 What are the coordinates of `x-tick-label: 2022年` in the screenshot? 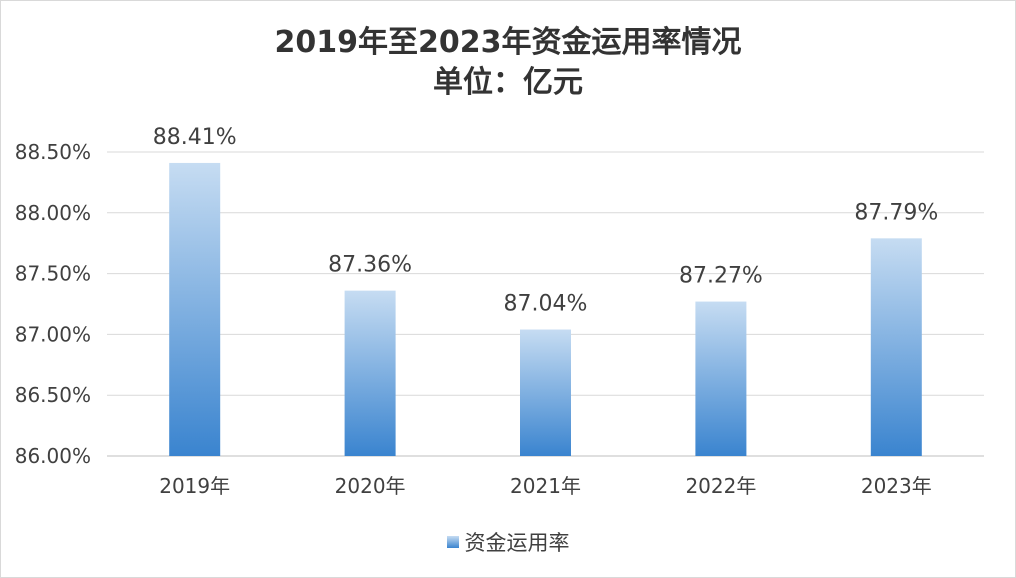 It's located at (720, 486).